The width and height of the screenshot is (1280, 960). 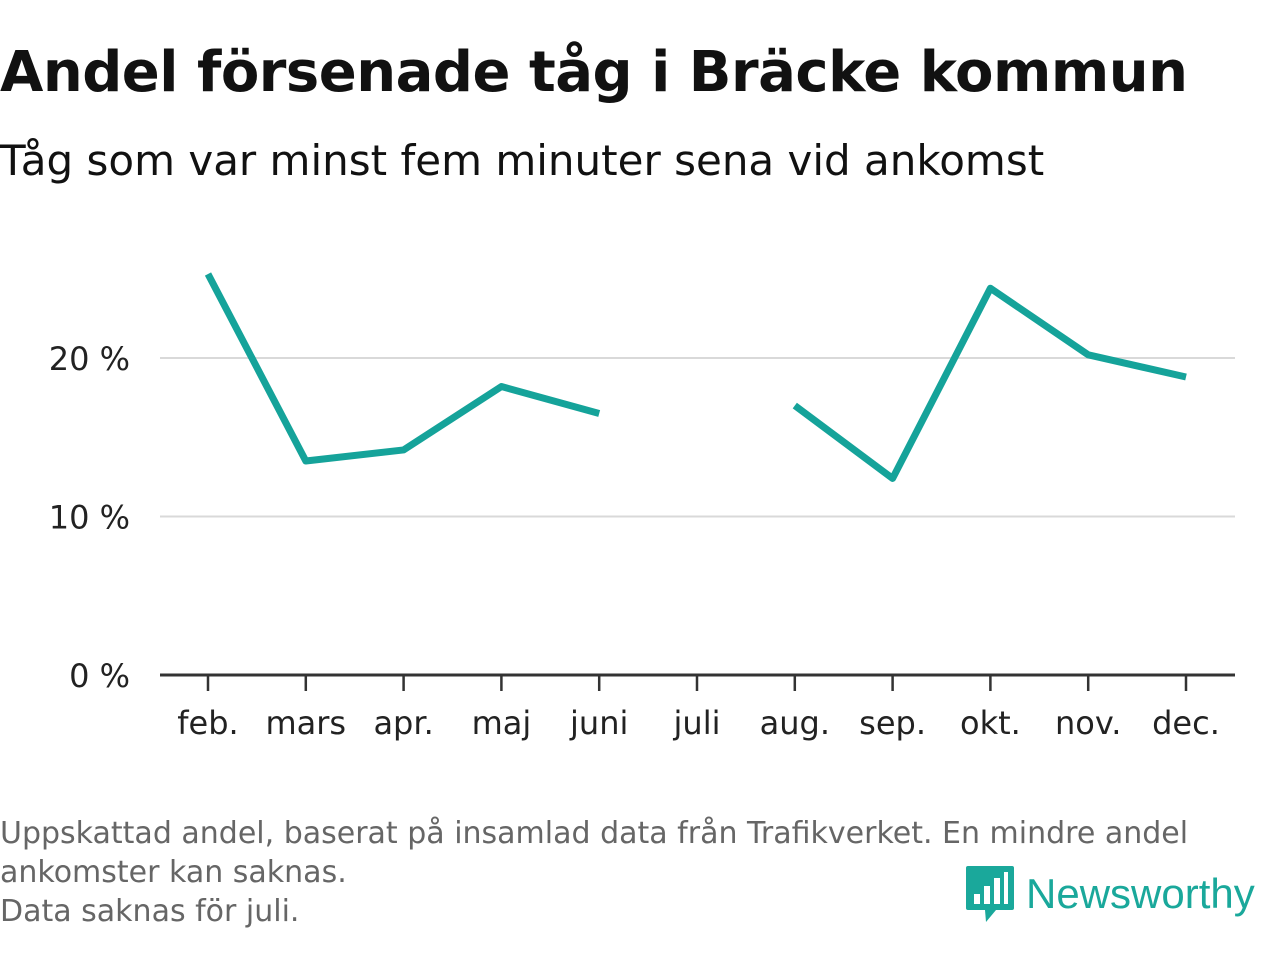 What do you see at coordinates (990, 723) in the screenshot?
I see `x-tick-label: okt.` at bounding box center [990, 723].